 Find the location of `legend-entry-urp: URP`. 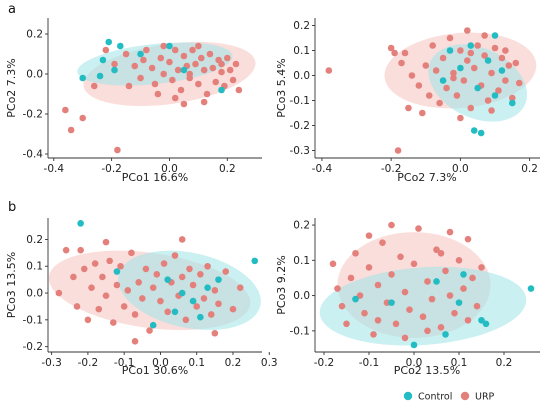

legend-entry-urp: URP is located at coordinates (477, 397).